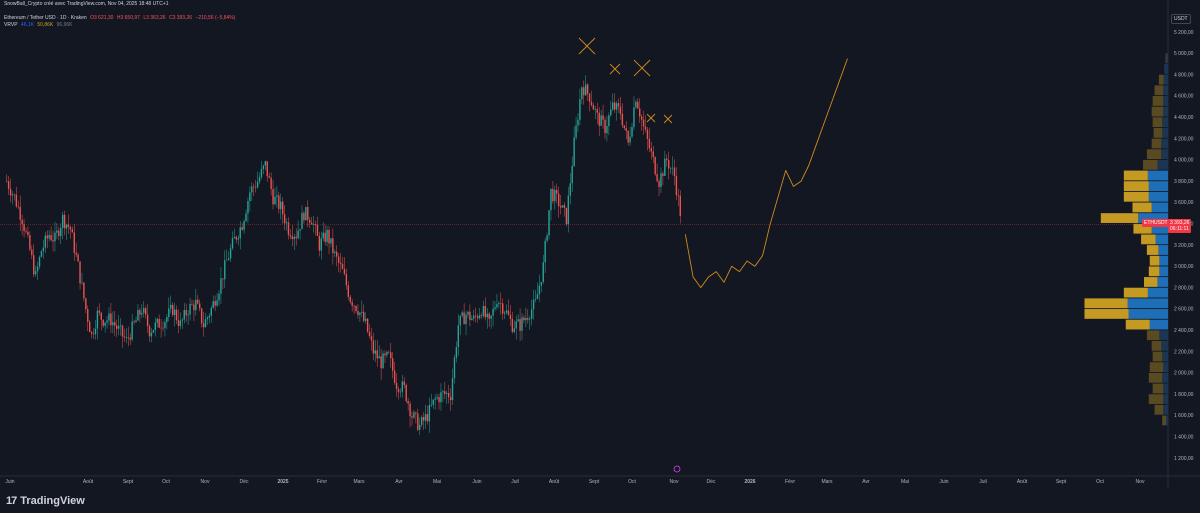 This screenshot has height=513, width=1200. Describe the element at coordinates (711, 482) in the screenshot. I see `time-tick-label: Déc` at that location.